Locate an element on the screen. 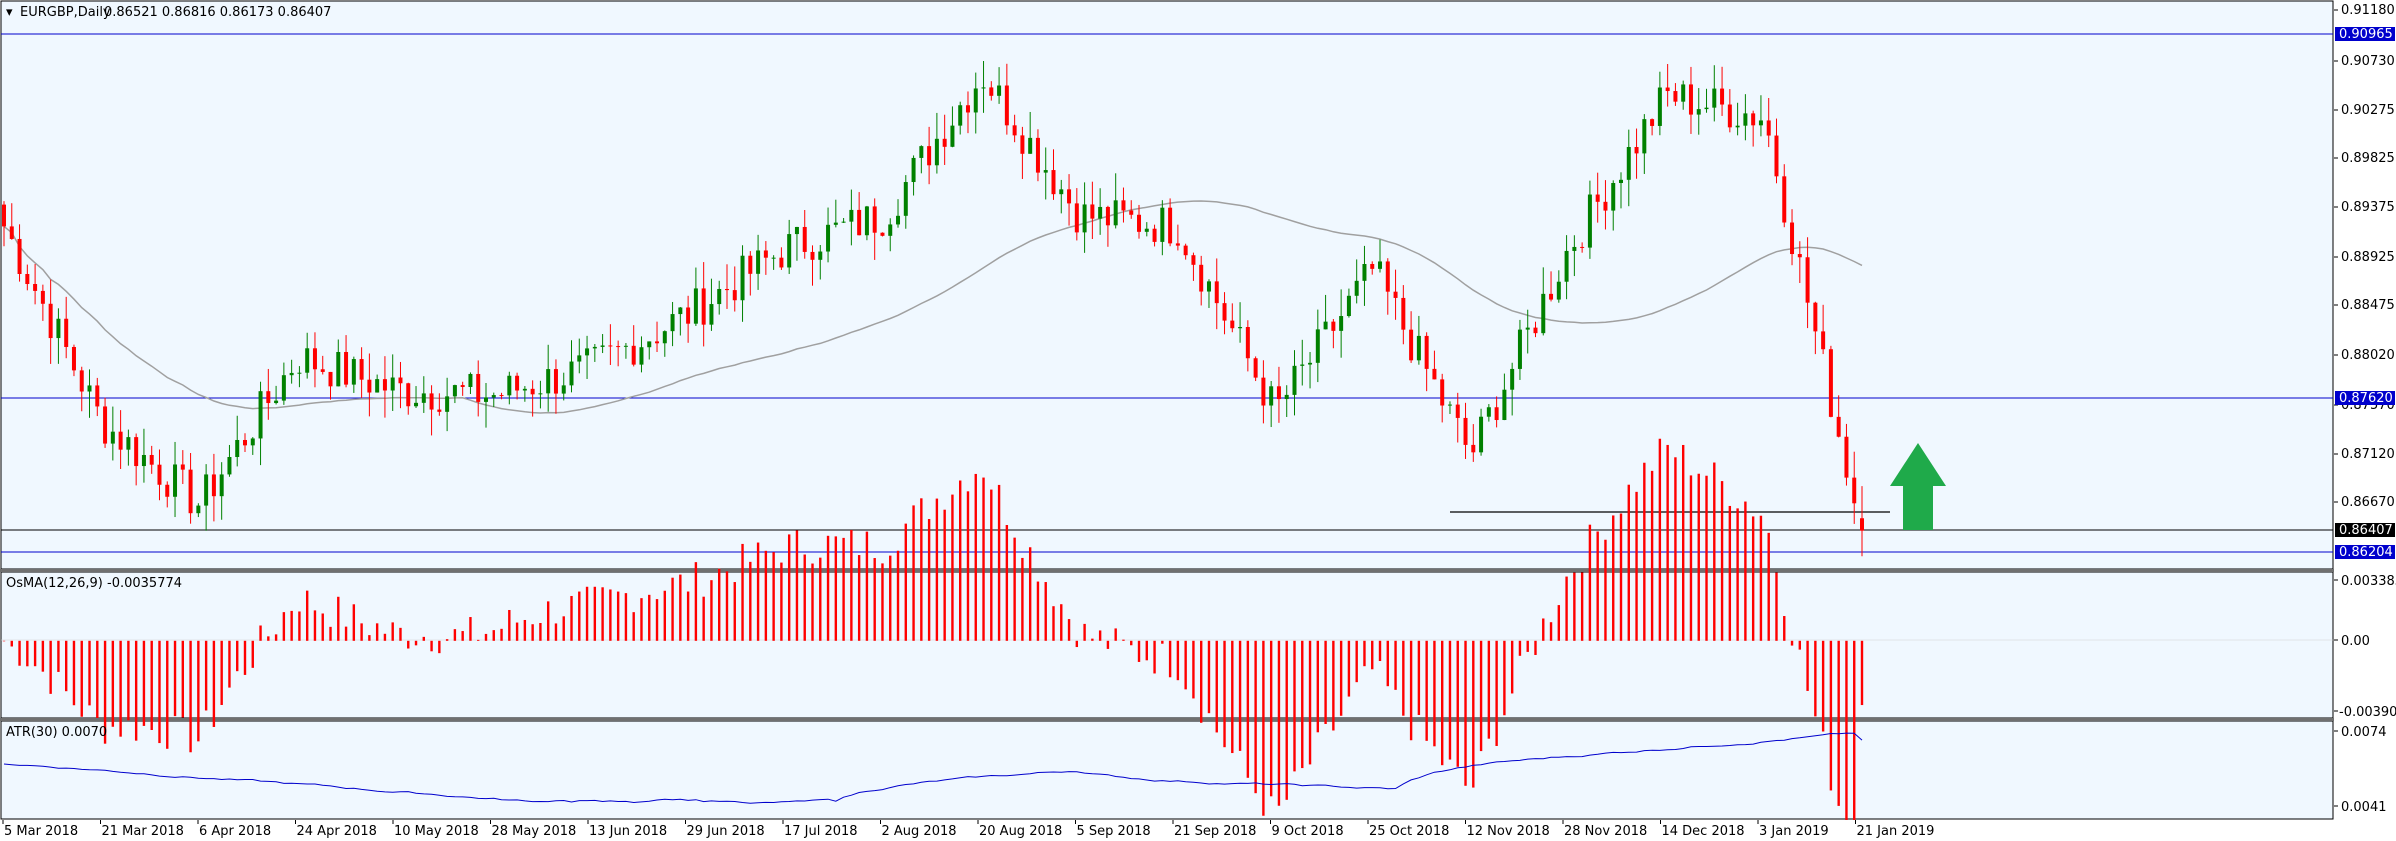 Image resolution: width=2396 pixels, height=841 pixels. time-label: 6 Apr 2018 is located at coordinates (235, 831).